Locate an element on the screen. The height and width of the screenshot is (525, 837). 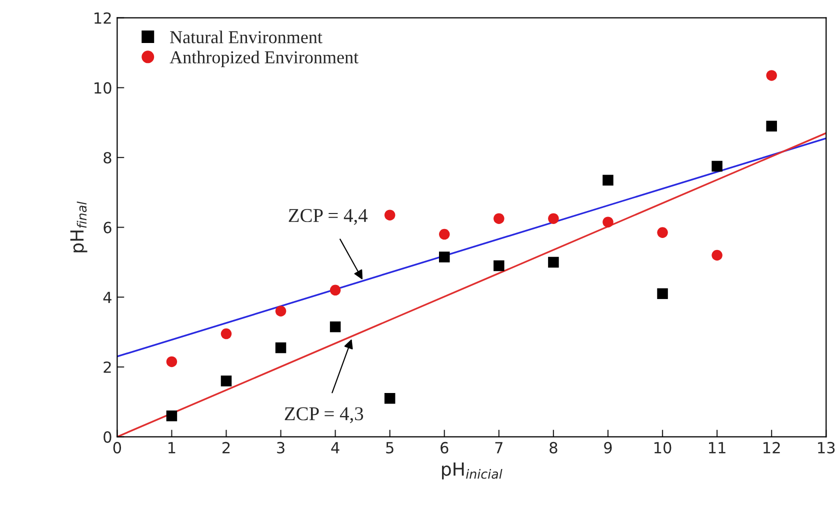
x-tick-label: 9 is located at coordinates (608, 448).